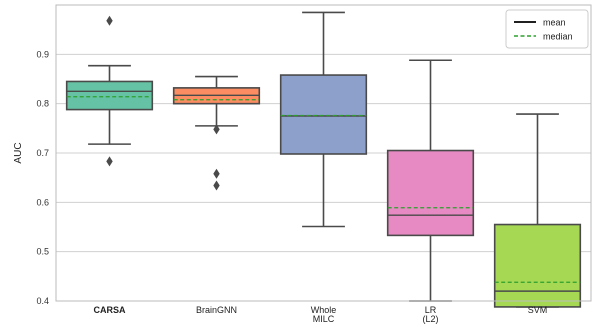 The width and height of the screenshot is (595, 333). What do you see at coordinates (430, 319) in the screenshot?
I see `x-tick-label: (L2)` at bounding box center [430, 319].